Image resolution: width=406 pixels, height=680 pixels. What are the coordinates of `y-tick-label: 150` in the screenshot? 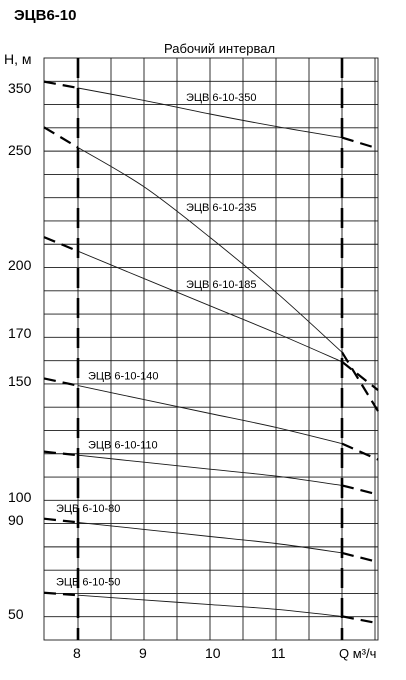 It's located at (20, 381).